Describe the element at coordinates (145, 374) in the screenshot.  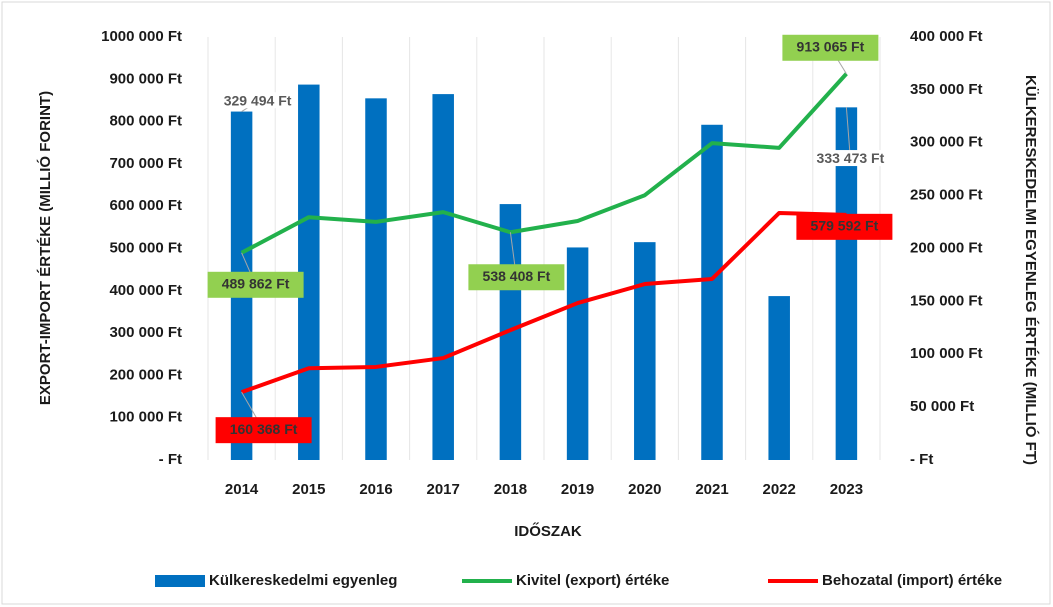
I see `y-tick-label: 200 000 Ft` at that location.